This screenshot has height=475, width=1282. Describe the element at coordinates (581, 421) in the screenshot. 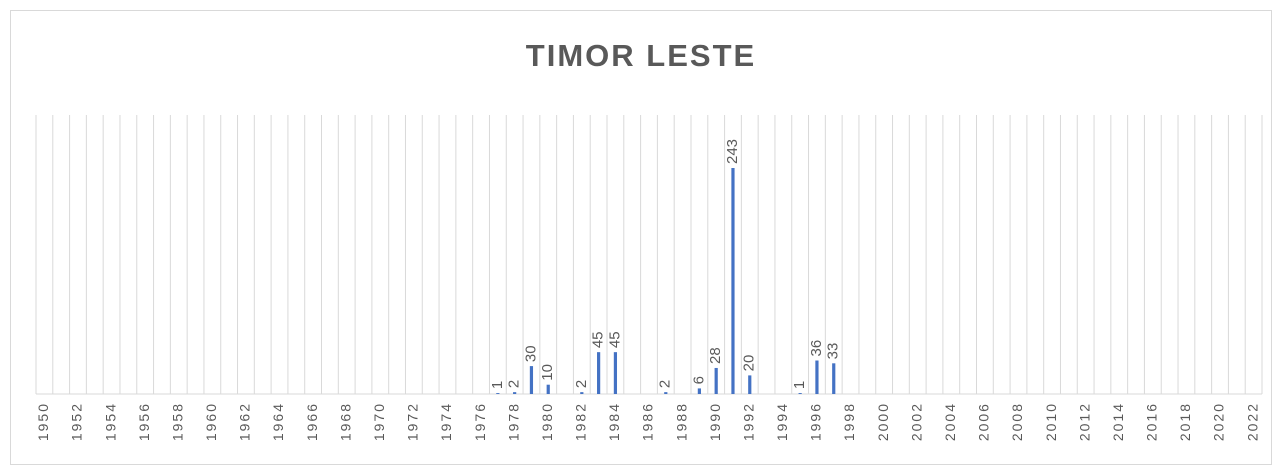

I see `x-tick-label: 1982` at that location.